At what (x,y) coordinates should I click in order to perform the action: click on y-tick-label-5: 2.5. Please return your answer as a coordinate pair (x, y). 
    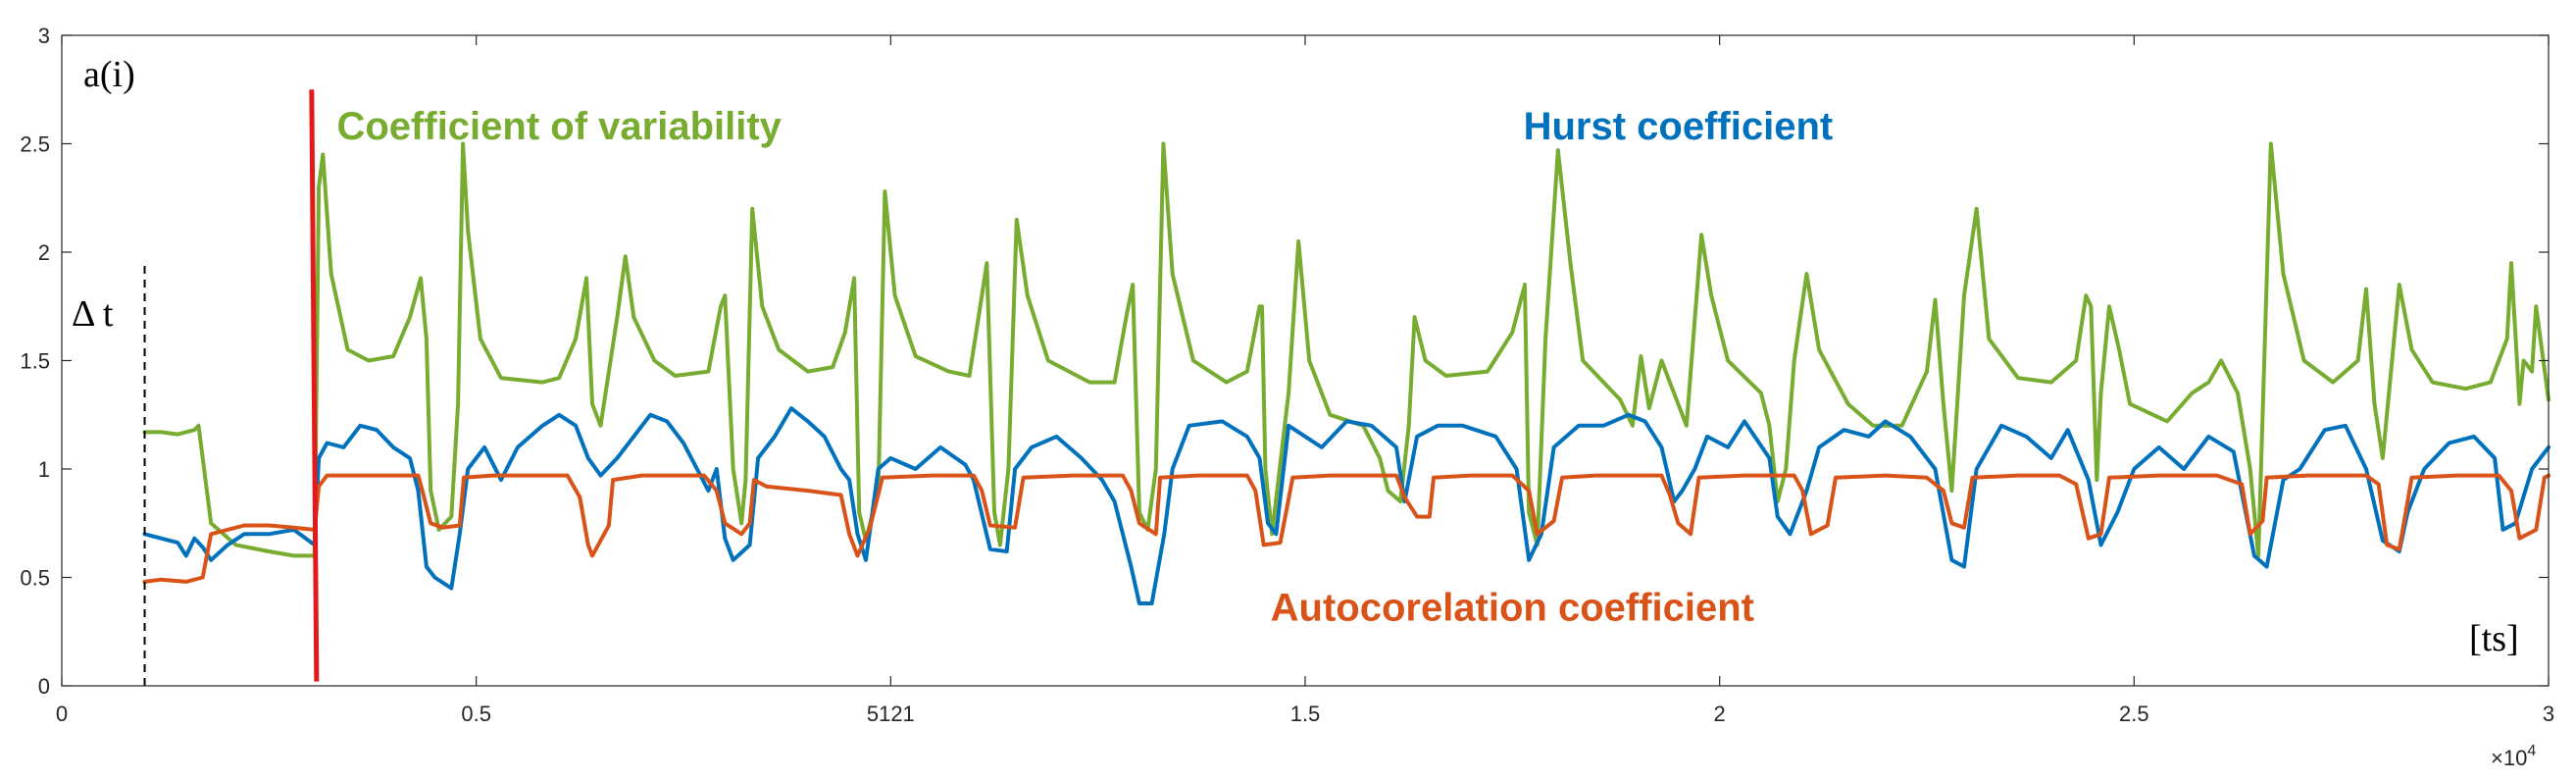
    Looking at the image, I should click on (35, 144).